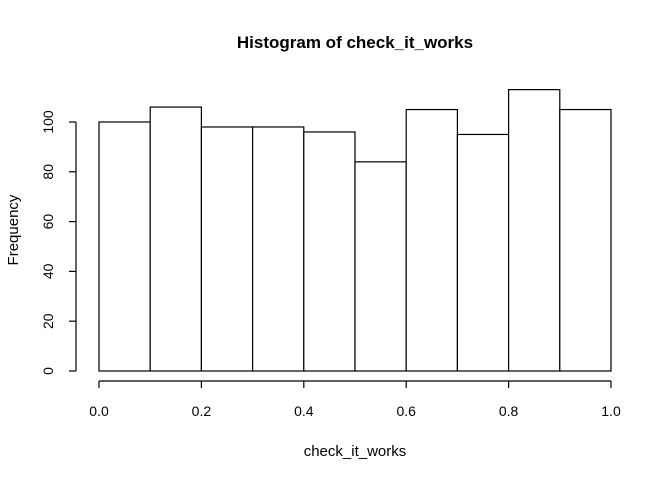 This screenshot has height=485, width=672. Describe the element at coordinates (48, 222) in the screenshot. I see `y-tick-label: 60` at that location.